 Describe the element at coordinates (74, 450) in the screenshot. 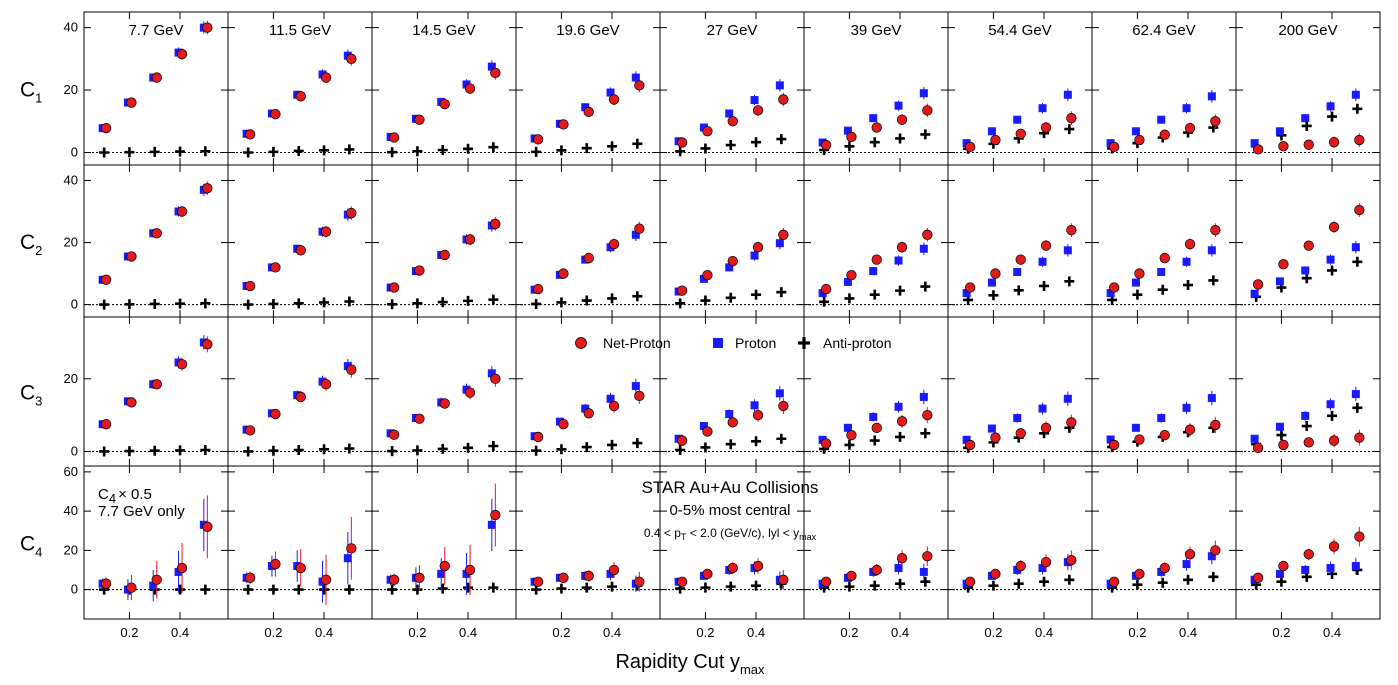

I see `y-tick-label: 0` at that location.